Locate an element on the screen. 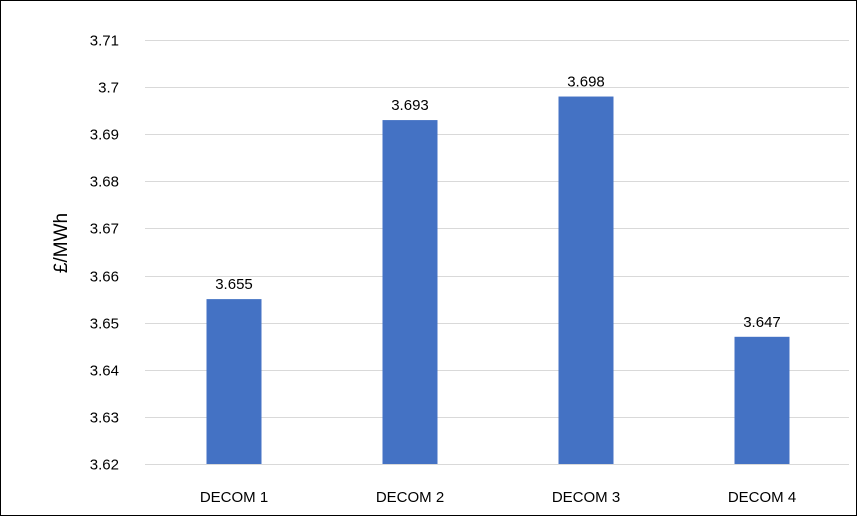 This screenshot has width=857, height=516. data-label: 3.655 is located at coordinates (234, 284).